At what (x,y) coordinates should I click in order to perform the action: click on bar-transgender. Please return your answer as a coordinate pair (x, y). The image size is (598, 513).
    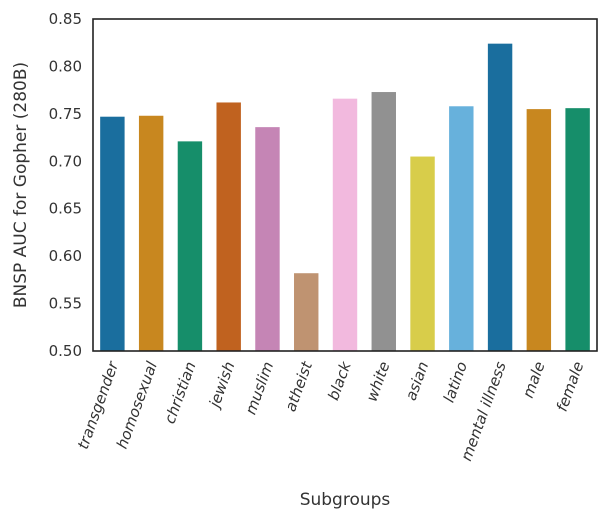
    Looking at the image, I should click on (112, 234).